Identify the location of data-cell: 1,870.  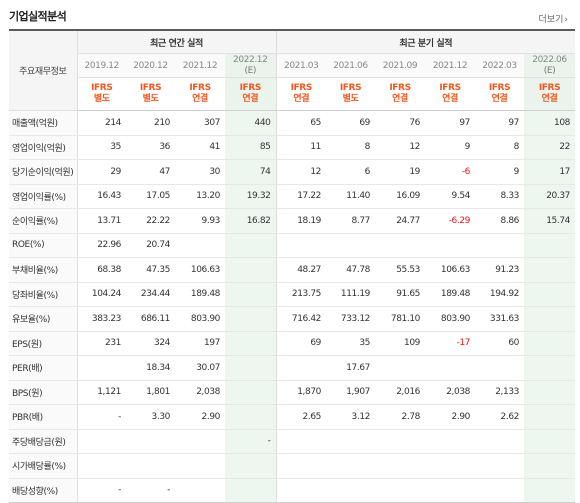
(301, 392).